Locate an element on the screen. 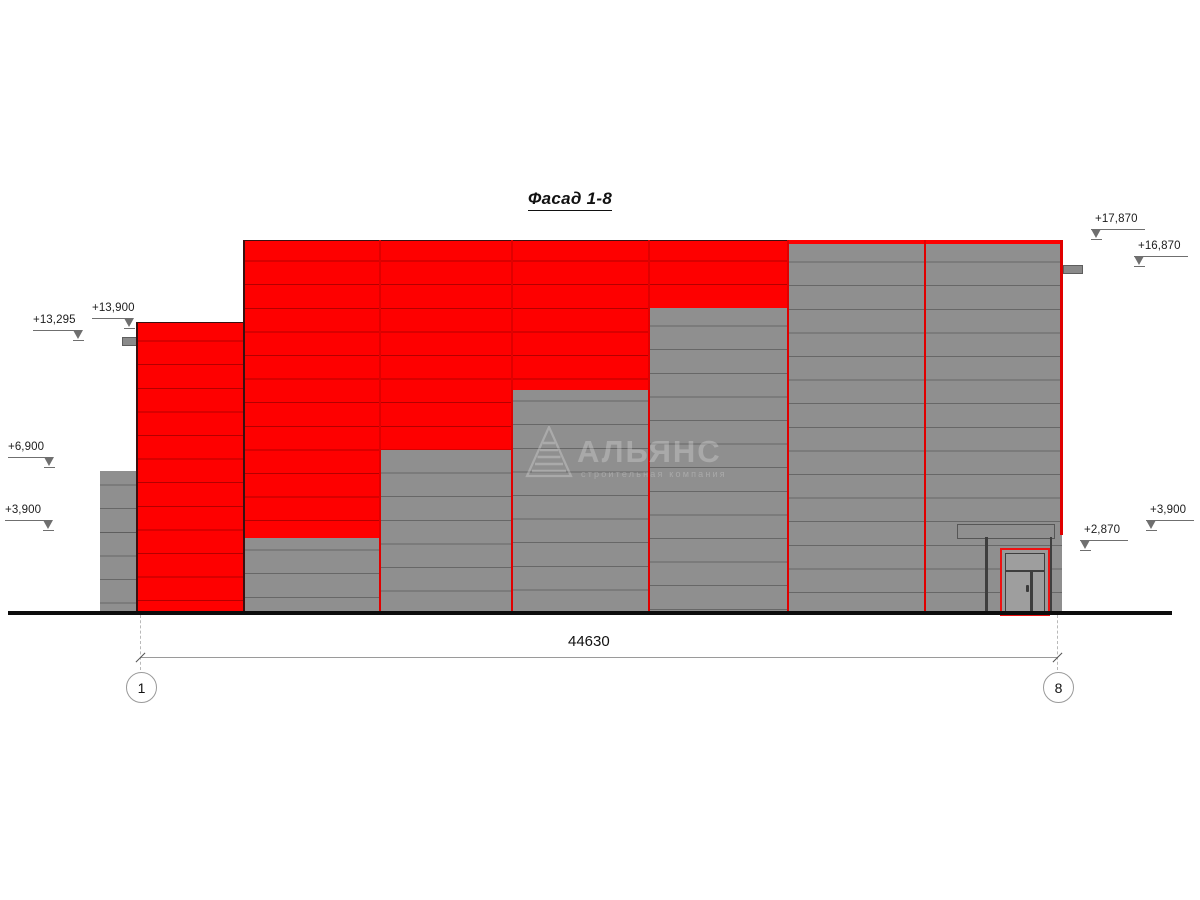 This screenshot has width=1200, height=900. right-edge-red is located at coordinates (1061, 387).